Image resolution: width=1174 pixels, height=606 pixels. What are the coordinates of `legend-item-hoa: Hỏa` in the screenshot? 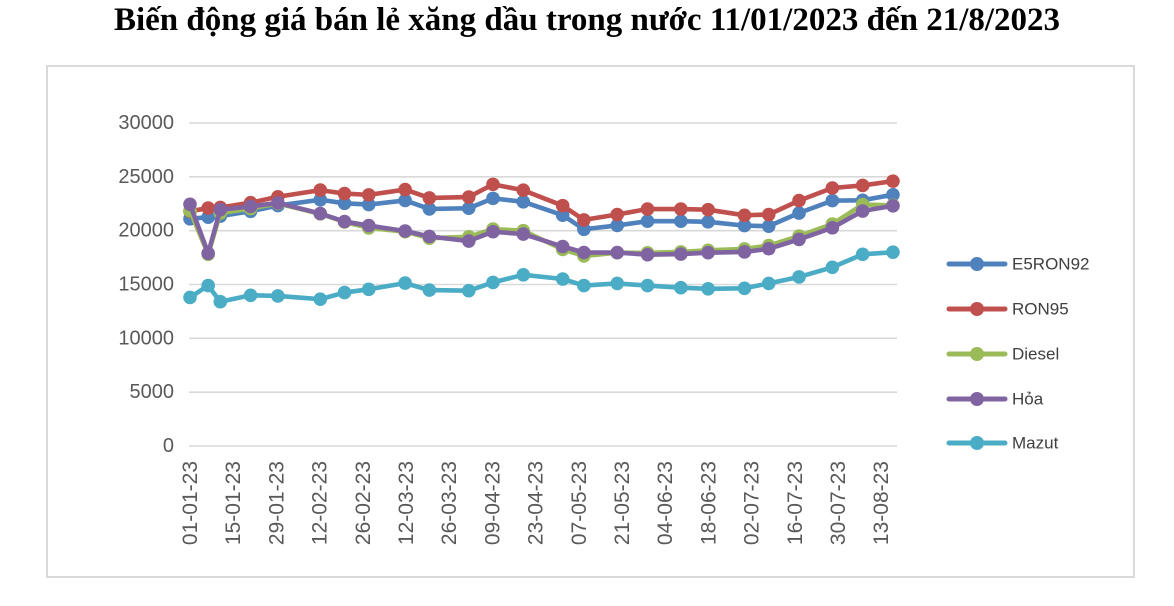 It's located at (995, 399).